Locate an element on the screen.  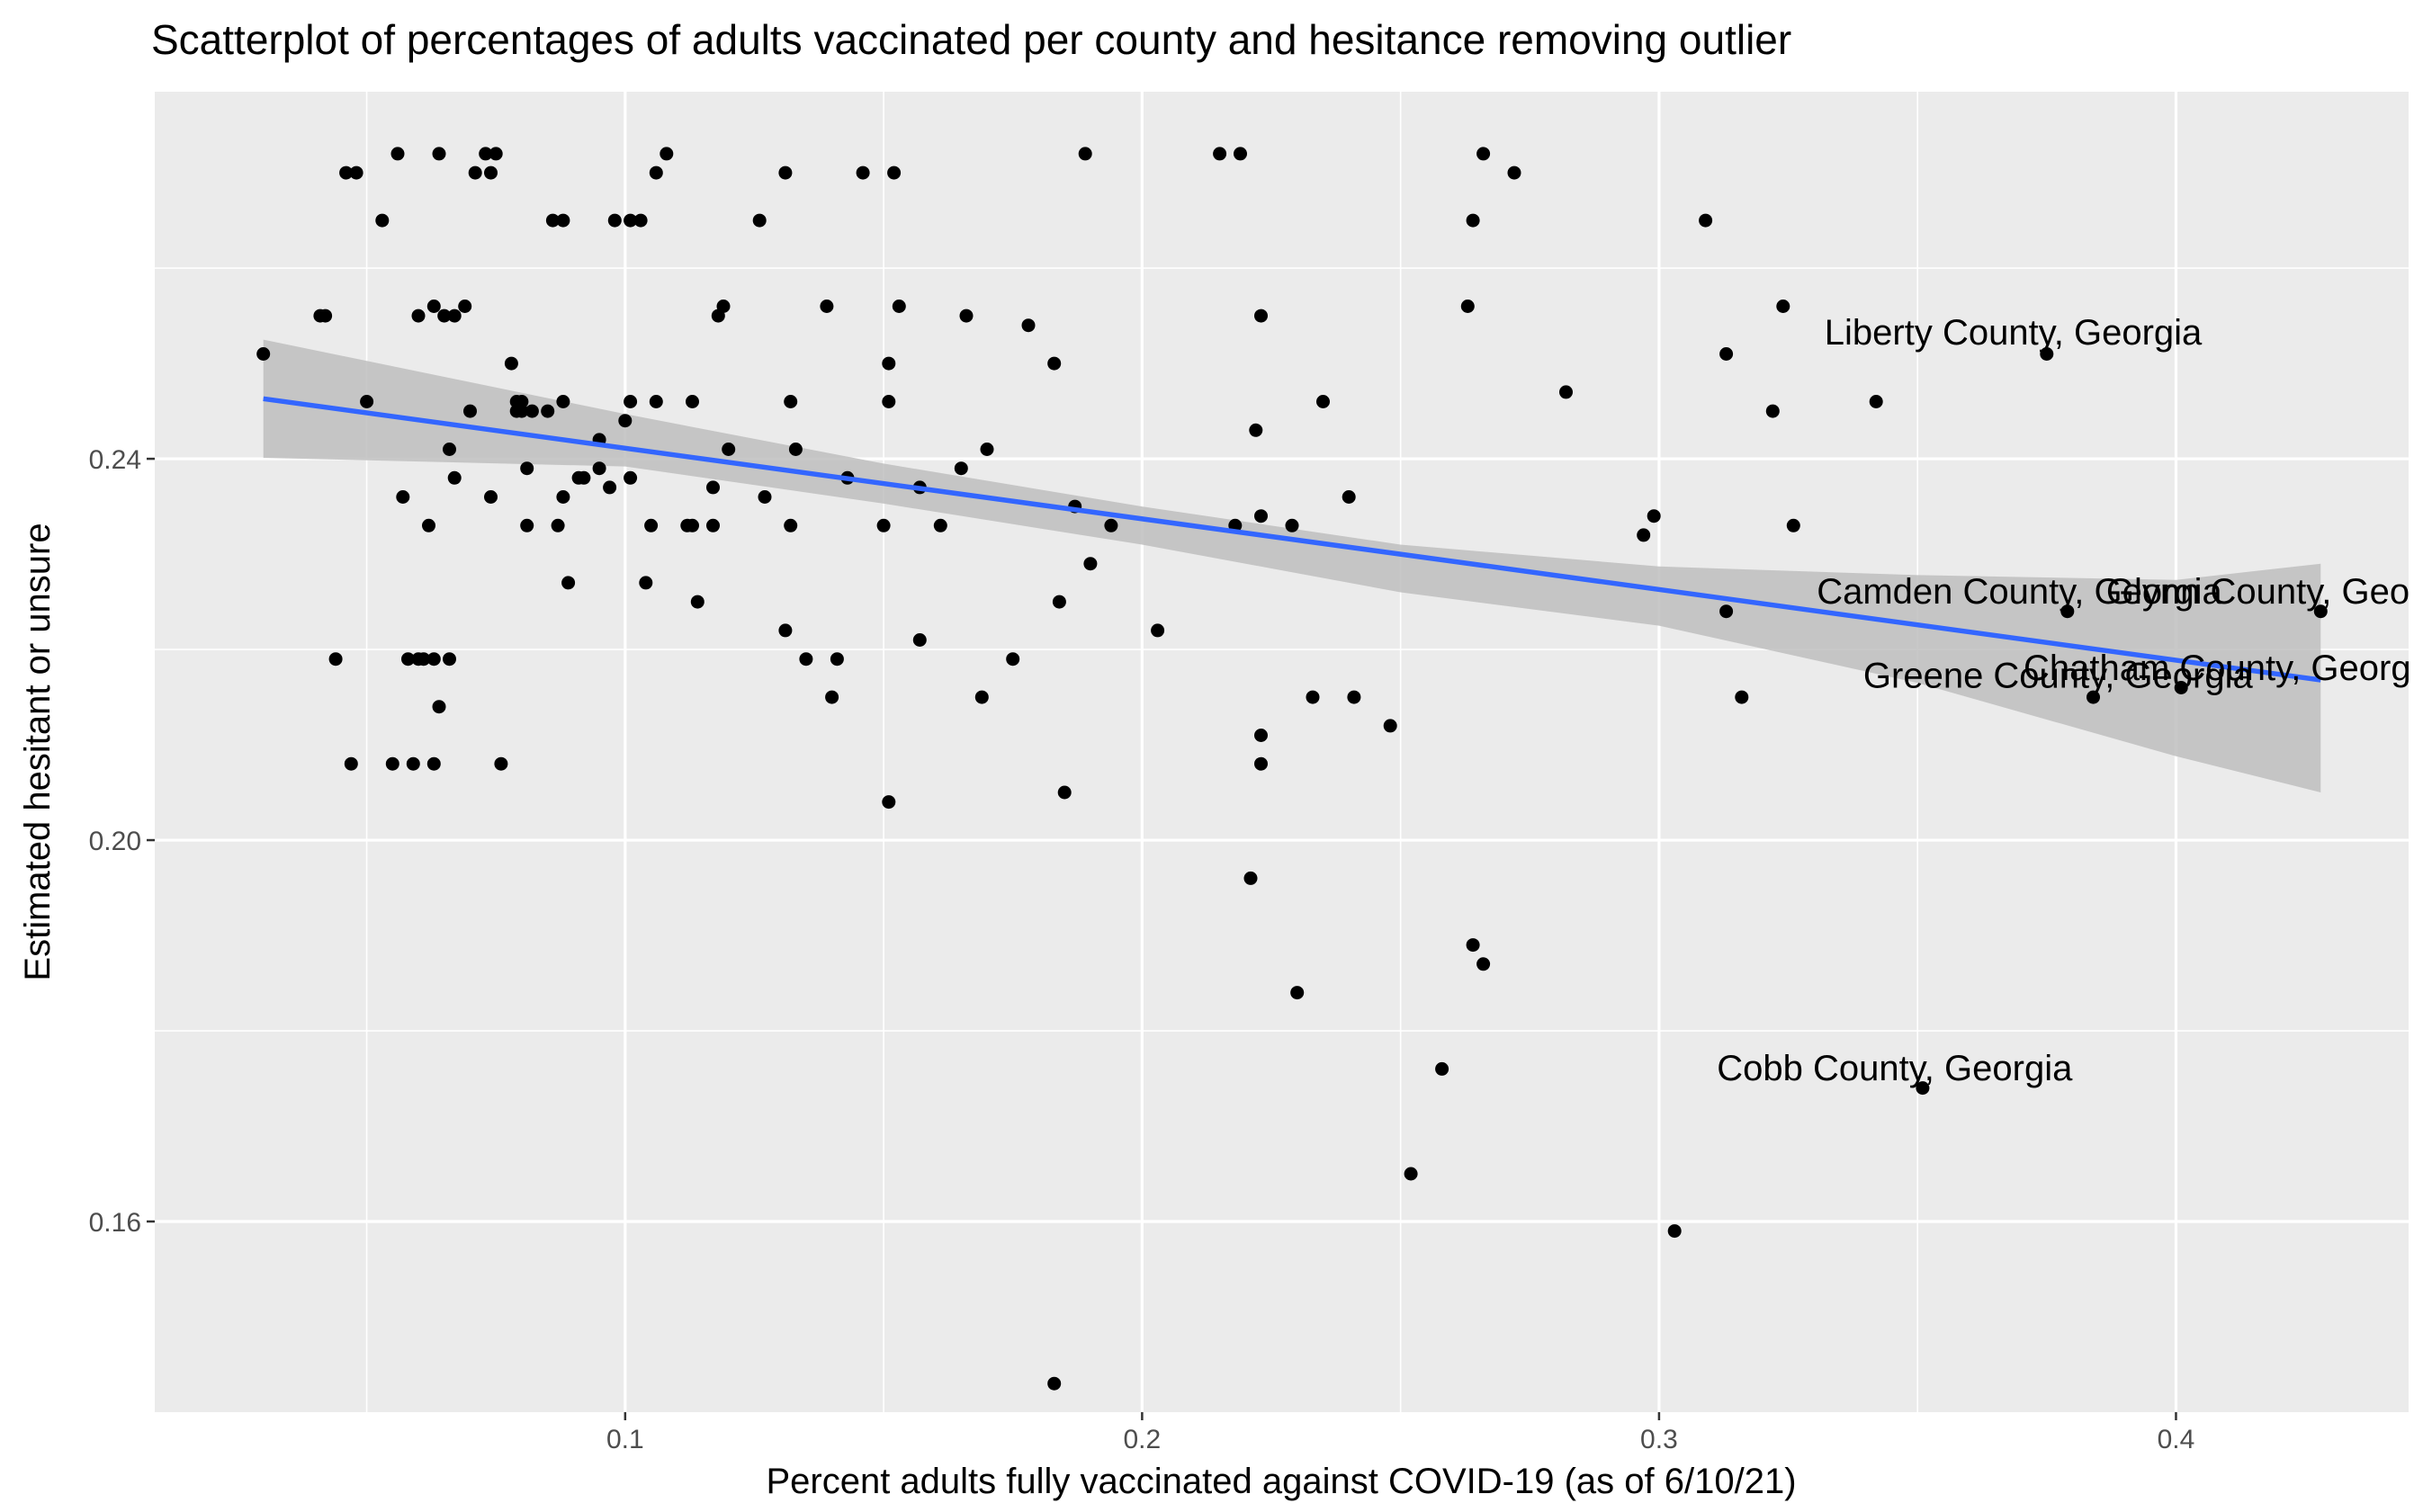
county-label: Camden County, Georgia is located at coordinates (2020, 592).